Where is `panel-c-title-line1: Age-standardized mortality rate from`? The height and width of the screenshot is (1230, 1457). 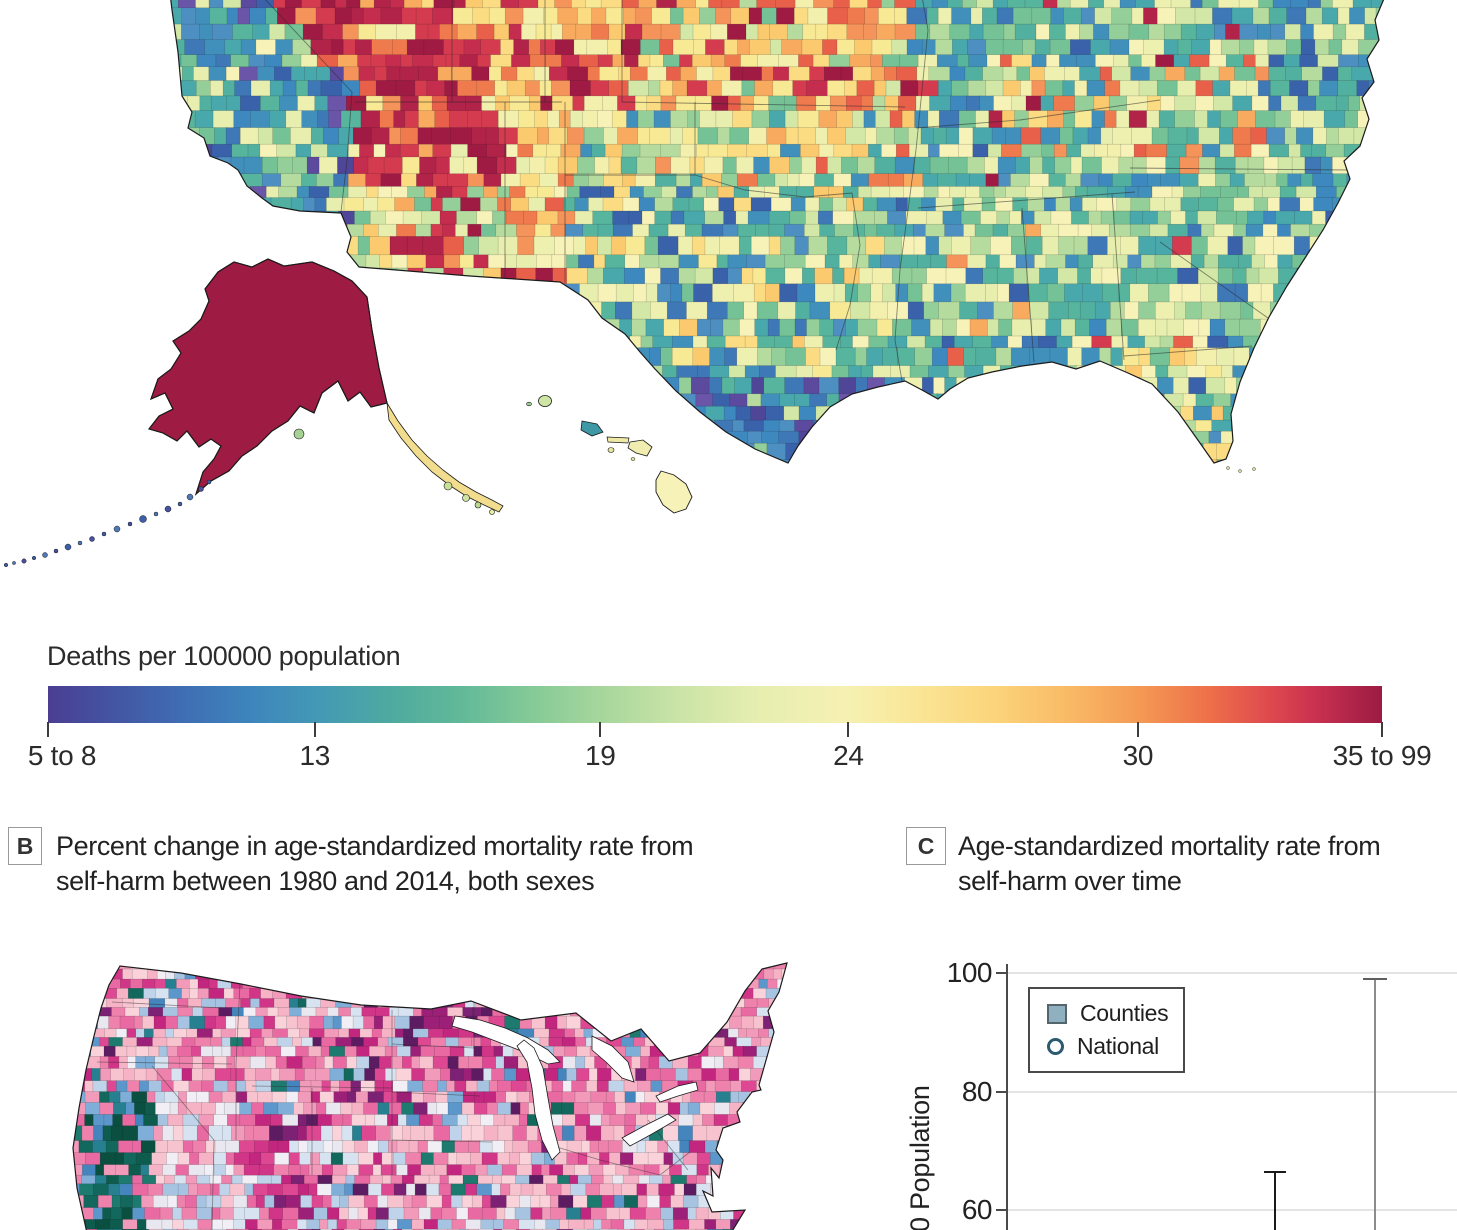 panel-c-title-line1: Age-standardized mortality rate from is located at coordinates (1169, 846).